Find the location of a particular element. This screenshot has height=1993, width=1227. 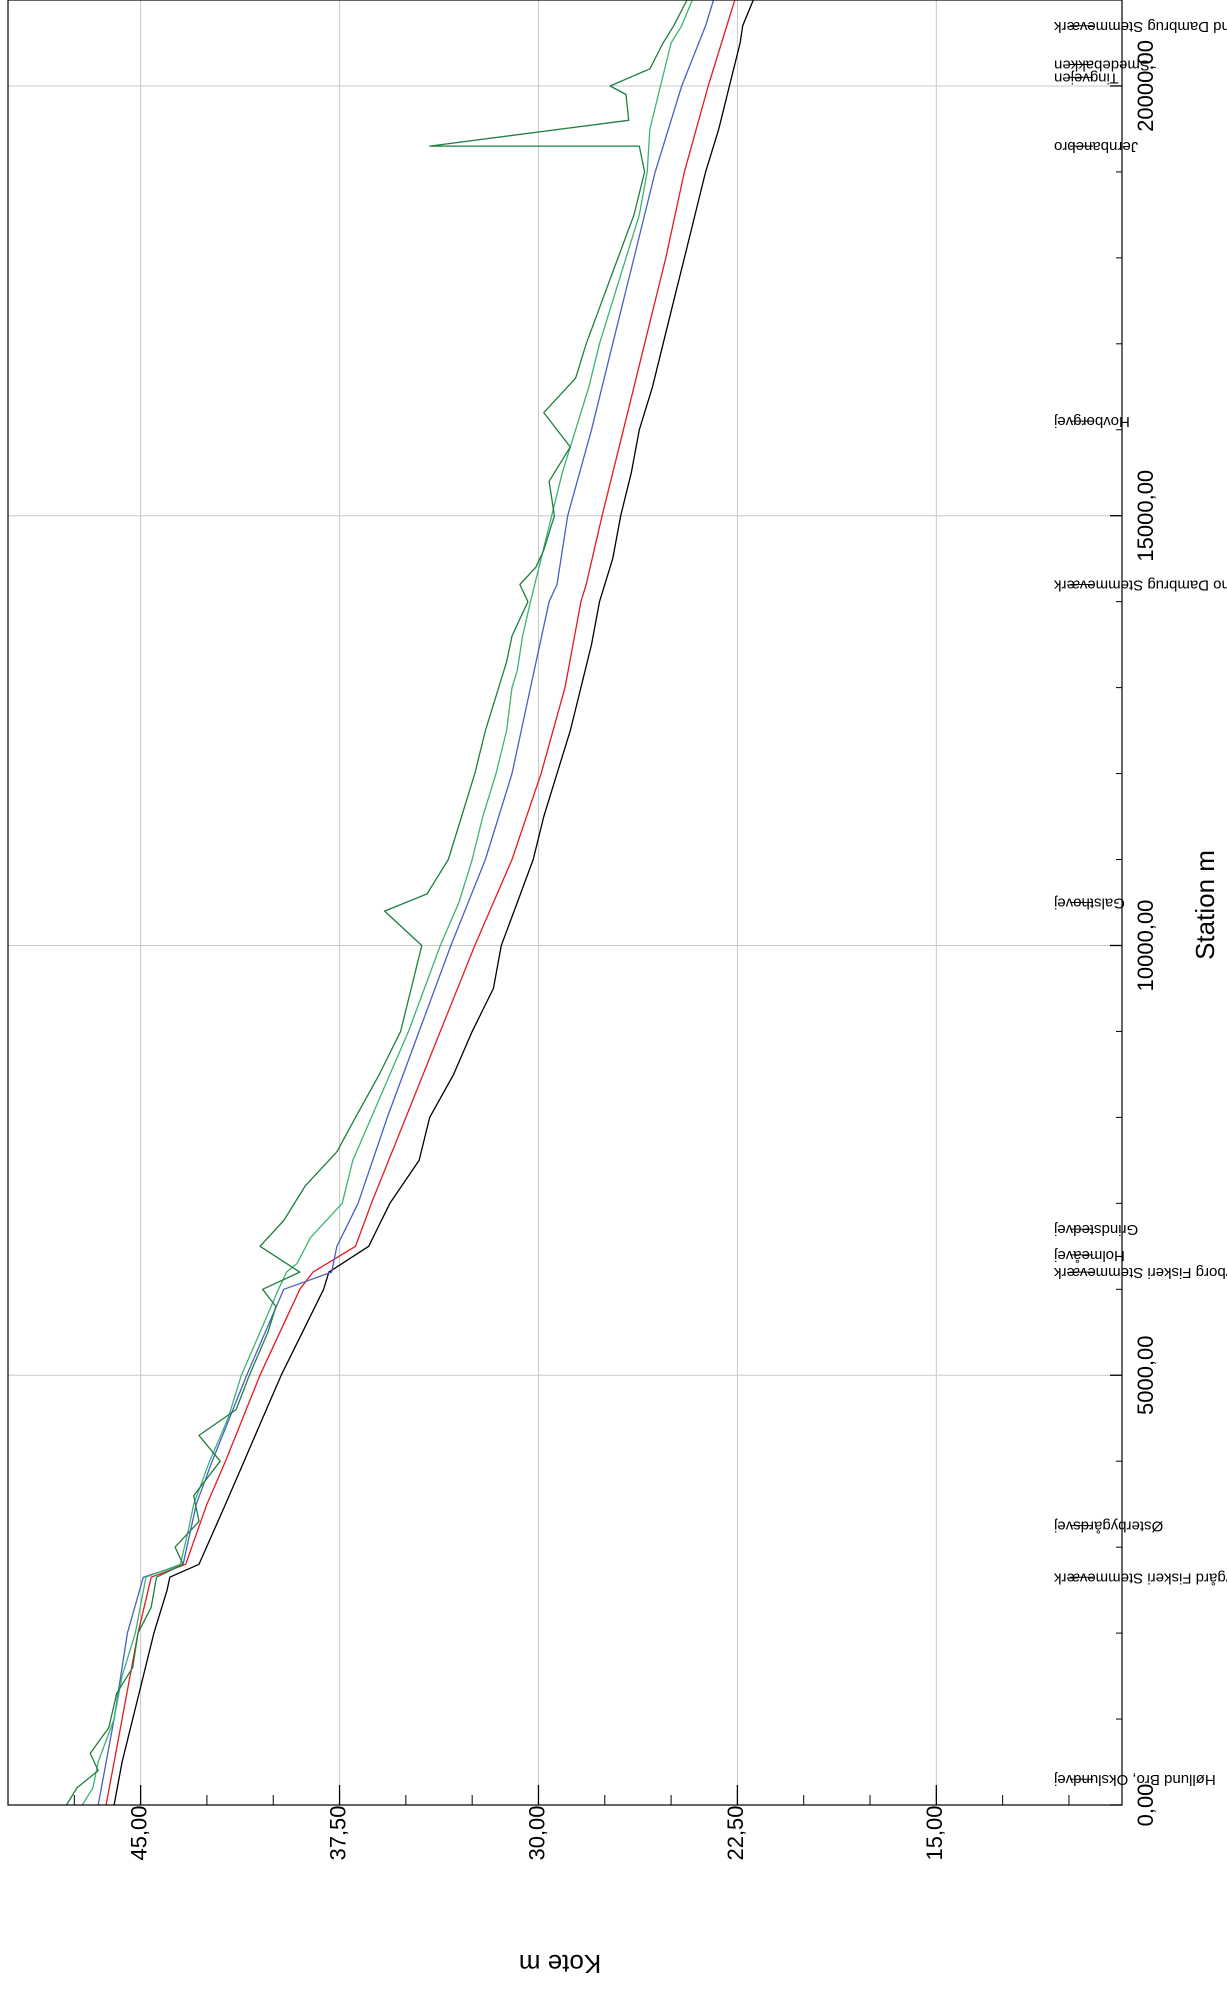

station-tick-label: 20000,00 is located at coordinates (1145, 86).